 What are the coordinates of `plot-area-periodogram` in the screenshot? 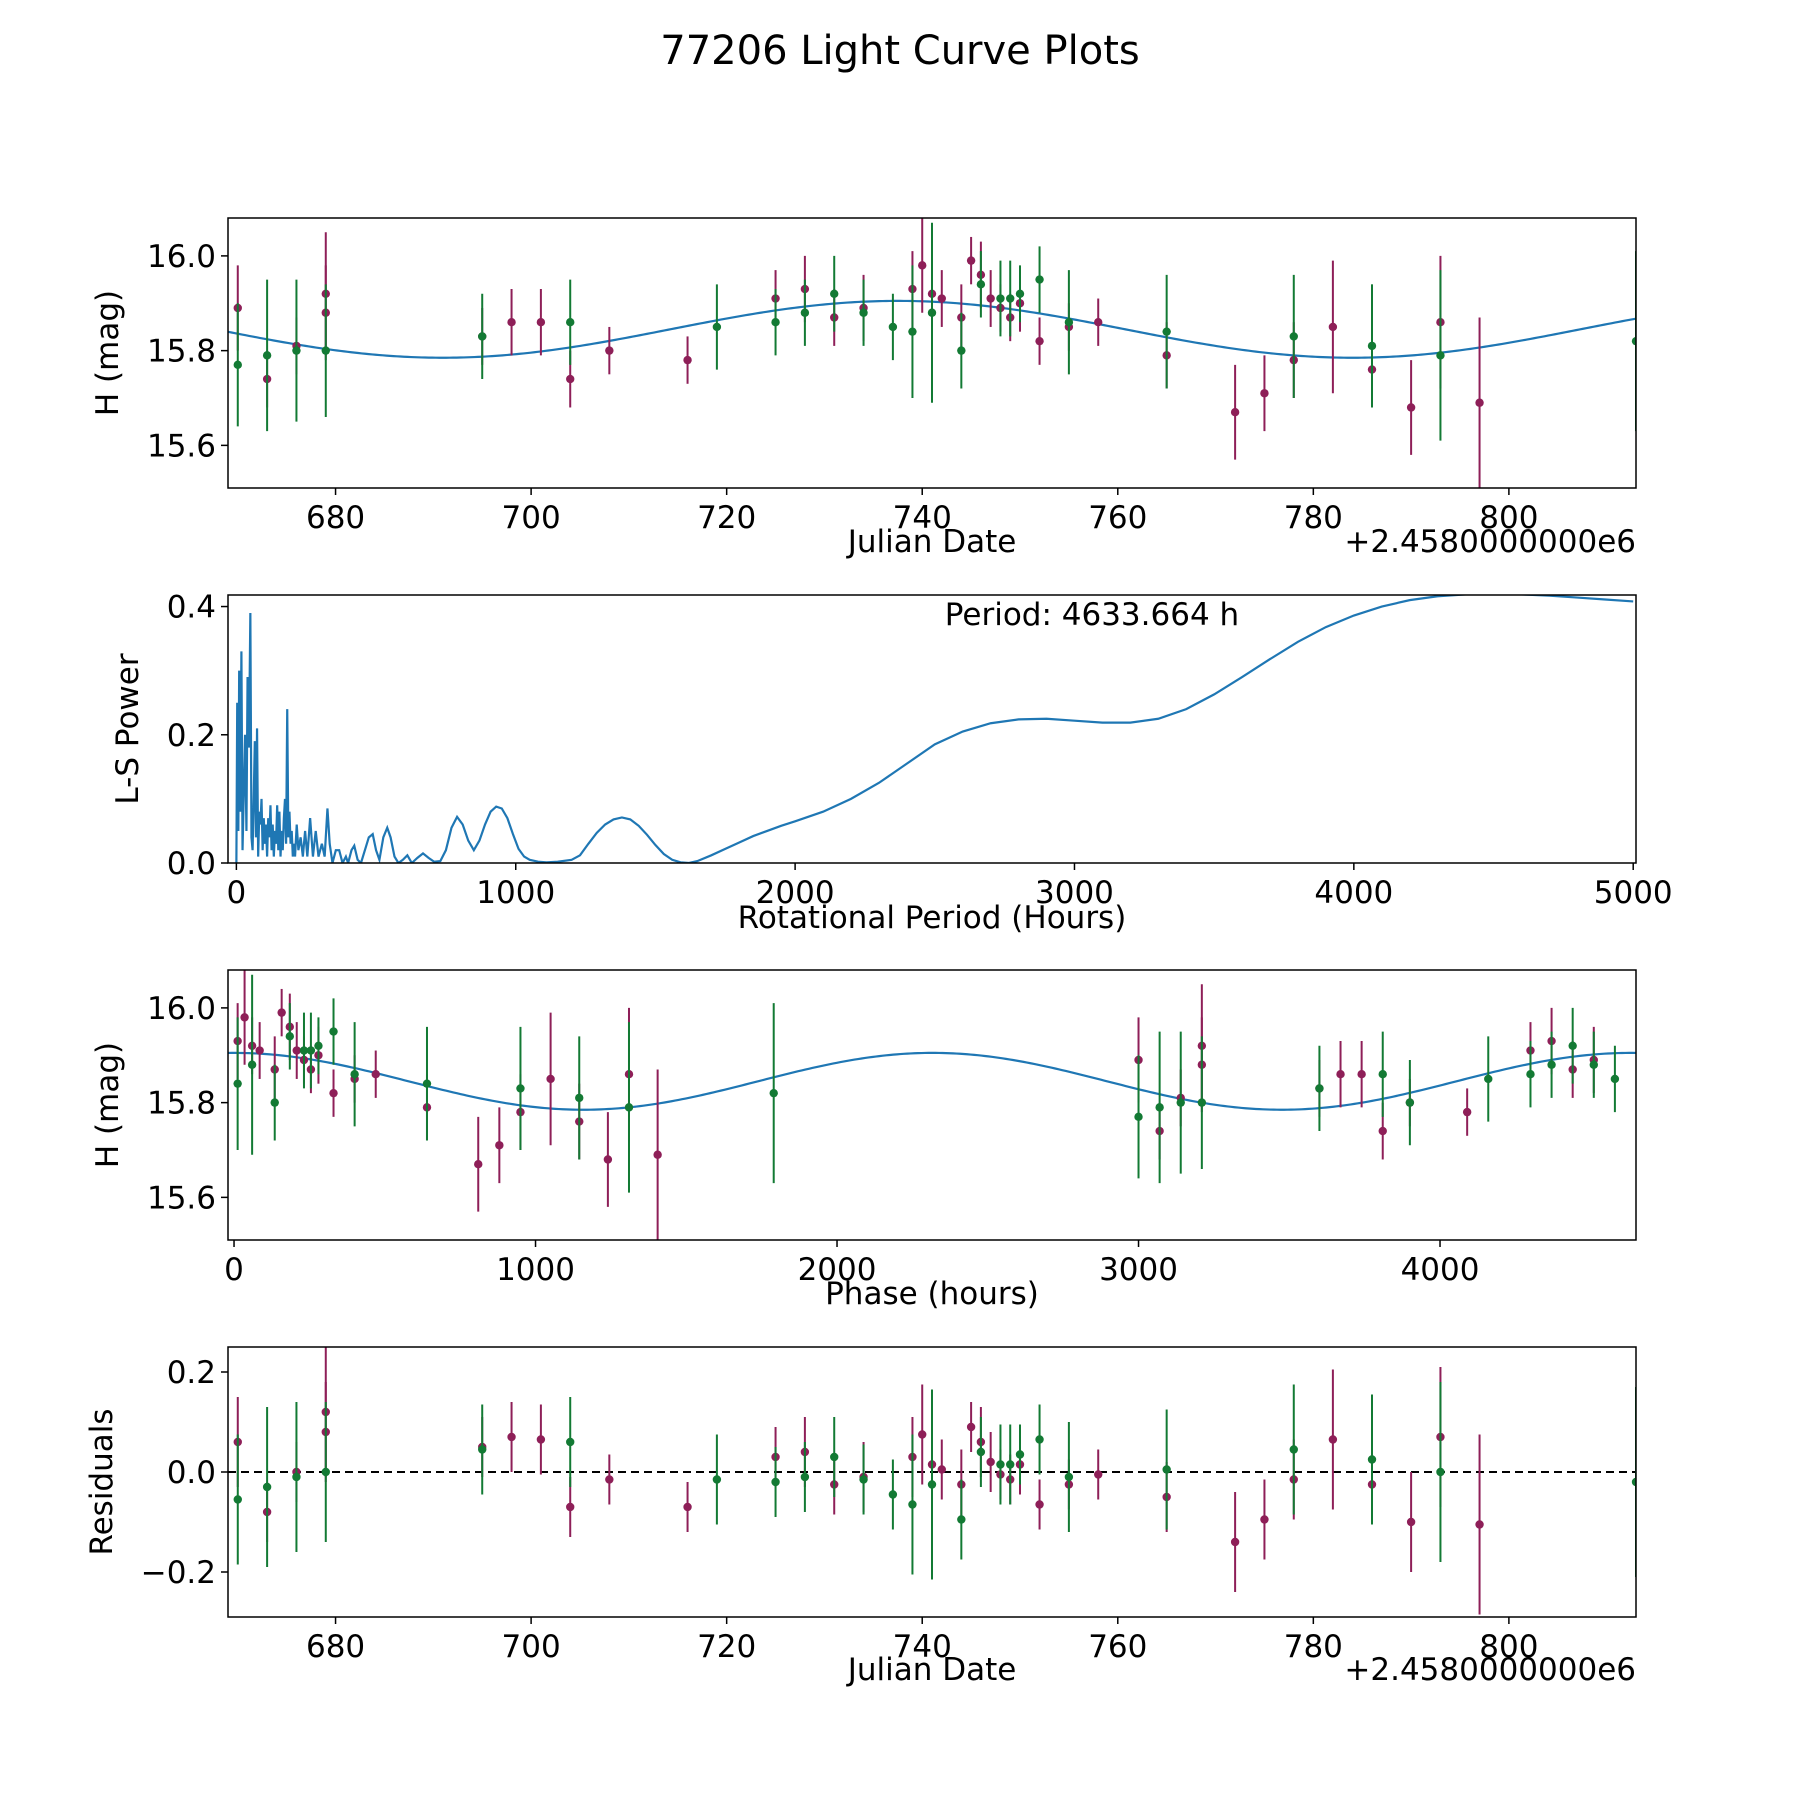 It's located at (934, 729).